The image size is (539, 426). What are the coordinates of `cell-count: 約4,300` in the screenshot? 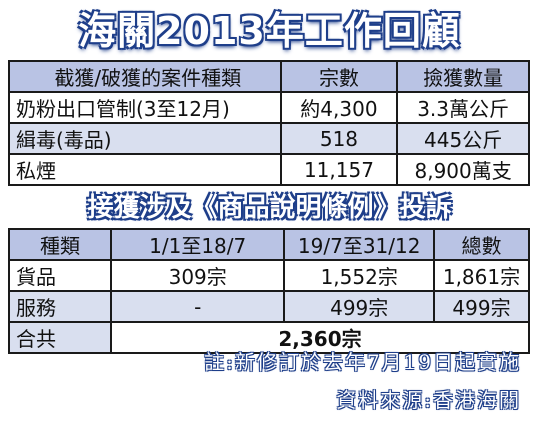 It's located at (339, 107).